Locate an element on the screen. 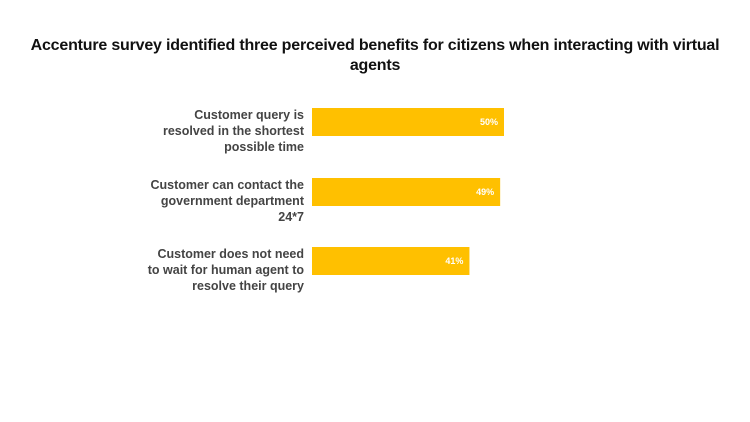 The image size is (750, 422). category-label-2-line-1: to wait for human agent to is located at coordinates (226, 270).